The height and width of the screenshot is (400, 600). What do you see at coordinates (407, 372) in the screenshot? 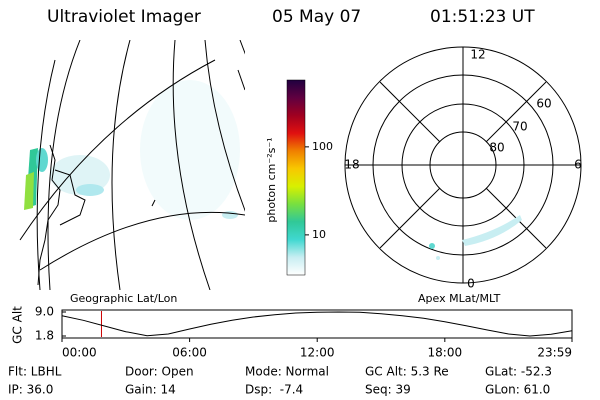
I see `footer-field: GC Alt: 5.3 Re` at bounding box center [407, 372].